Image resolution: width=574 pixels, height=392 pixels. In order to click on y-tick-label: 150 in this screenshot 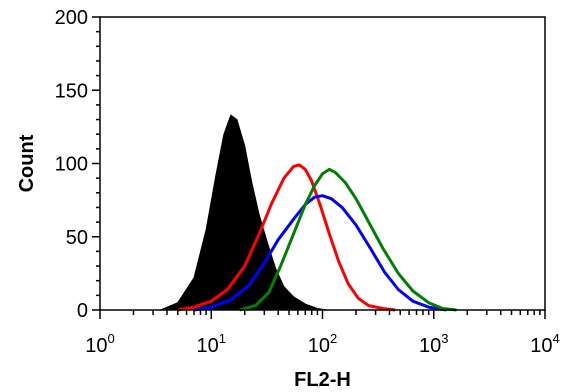, I will do `click(71, 91)`.